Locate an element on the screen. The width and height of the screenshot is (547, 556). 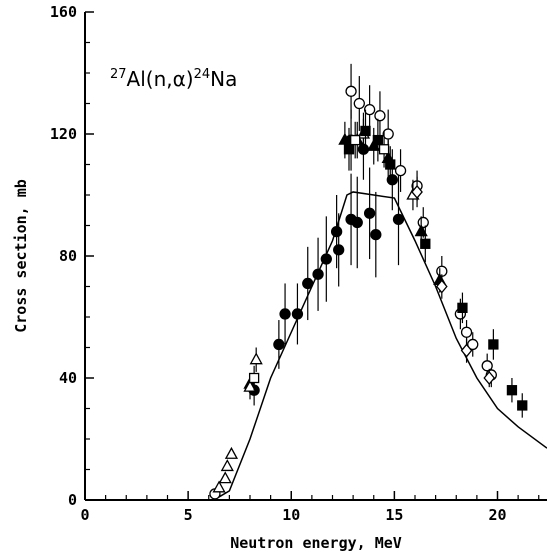
y-tick-label: 120 is located at coordinates (63, 134).